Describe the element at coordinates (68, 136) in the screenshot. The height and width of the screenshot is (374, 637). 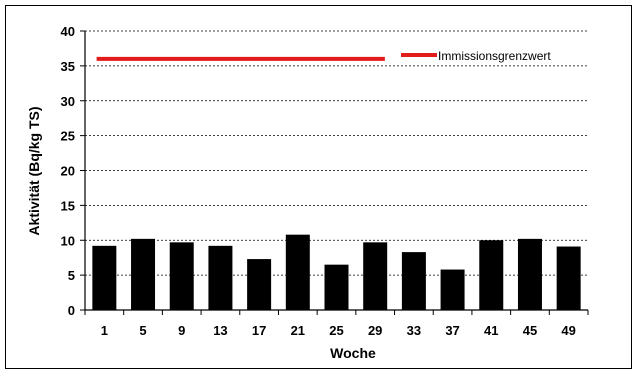
I see `y-tick-label-25: 25` at that location.